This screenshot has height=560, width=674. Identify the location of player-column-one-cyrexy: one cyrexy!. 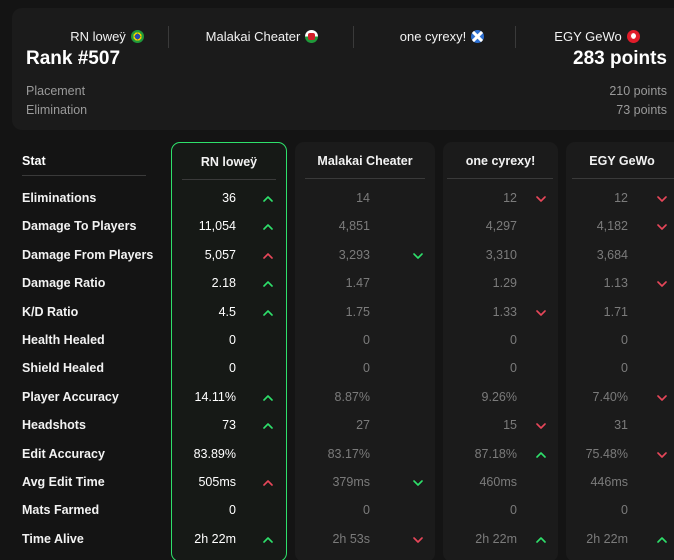
(500, 351).